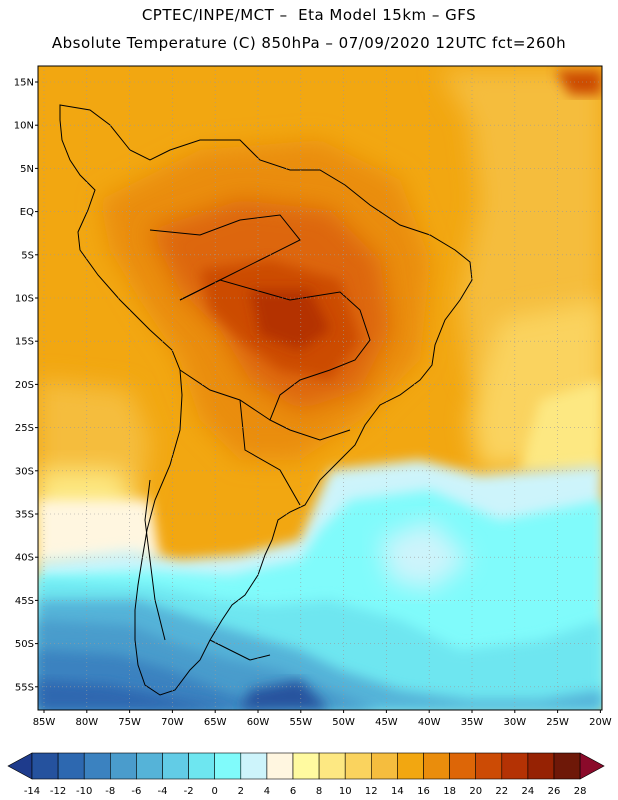 Image resolution: width=618 pixels, height=800 pixels. I want to click on colorbar-label: 12, so click(371, 791).